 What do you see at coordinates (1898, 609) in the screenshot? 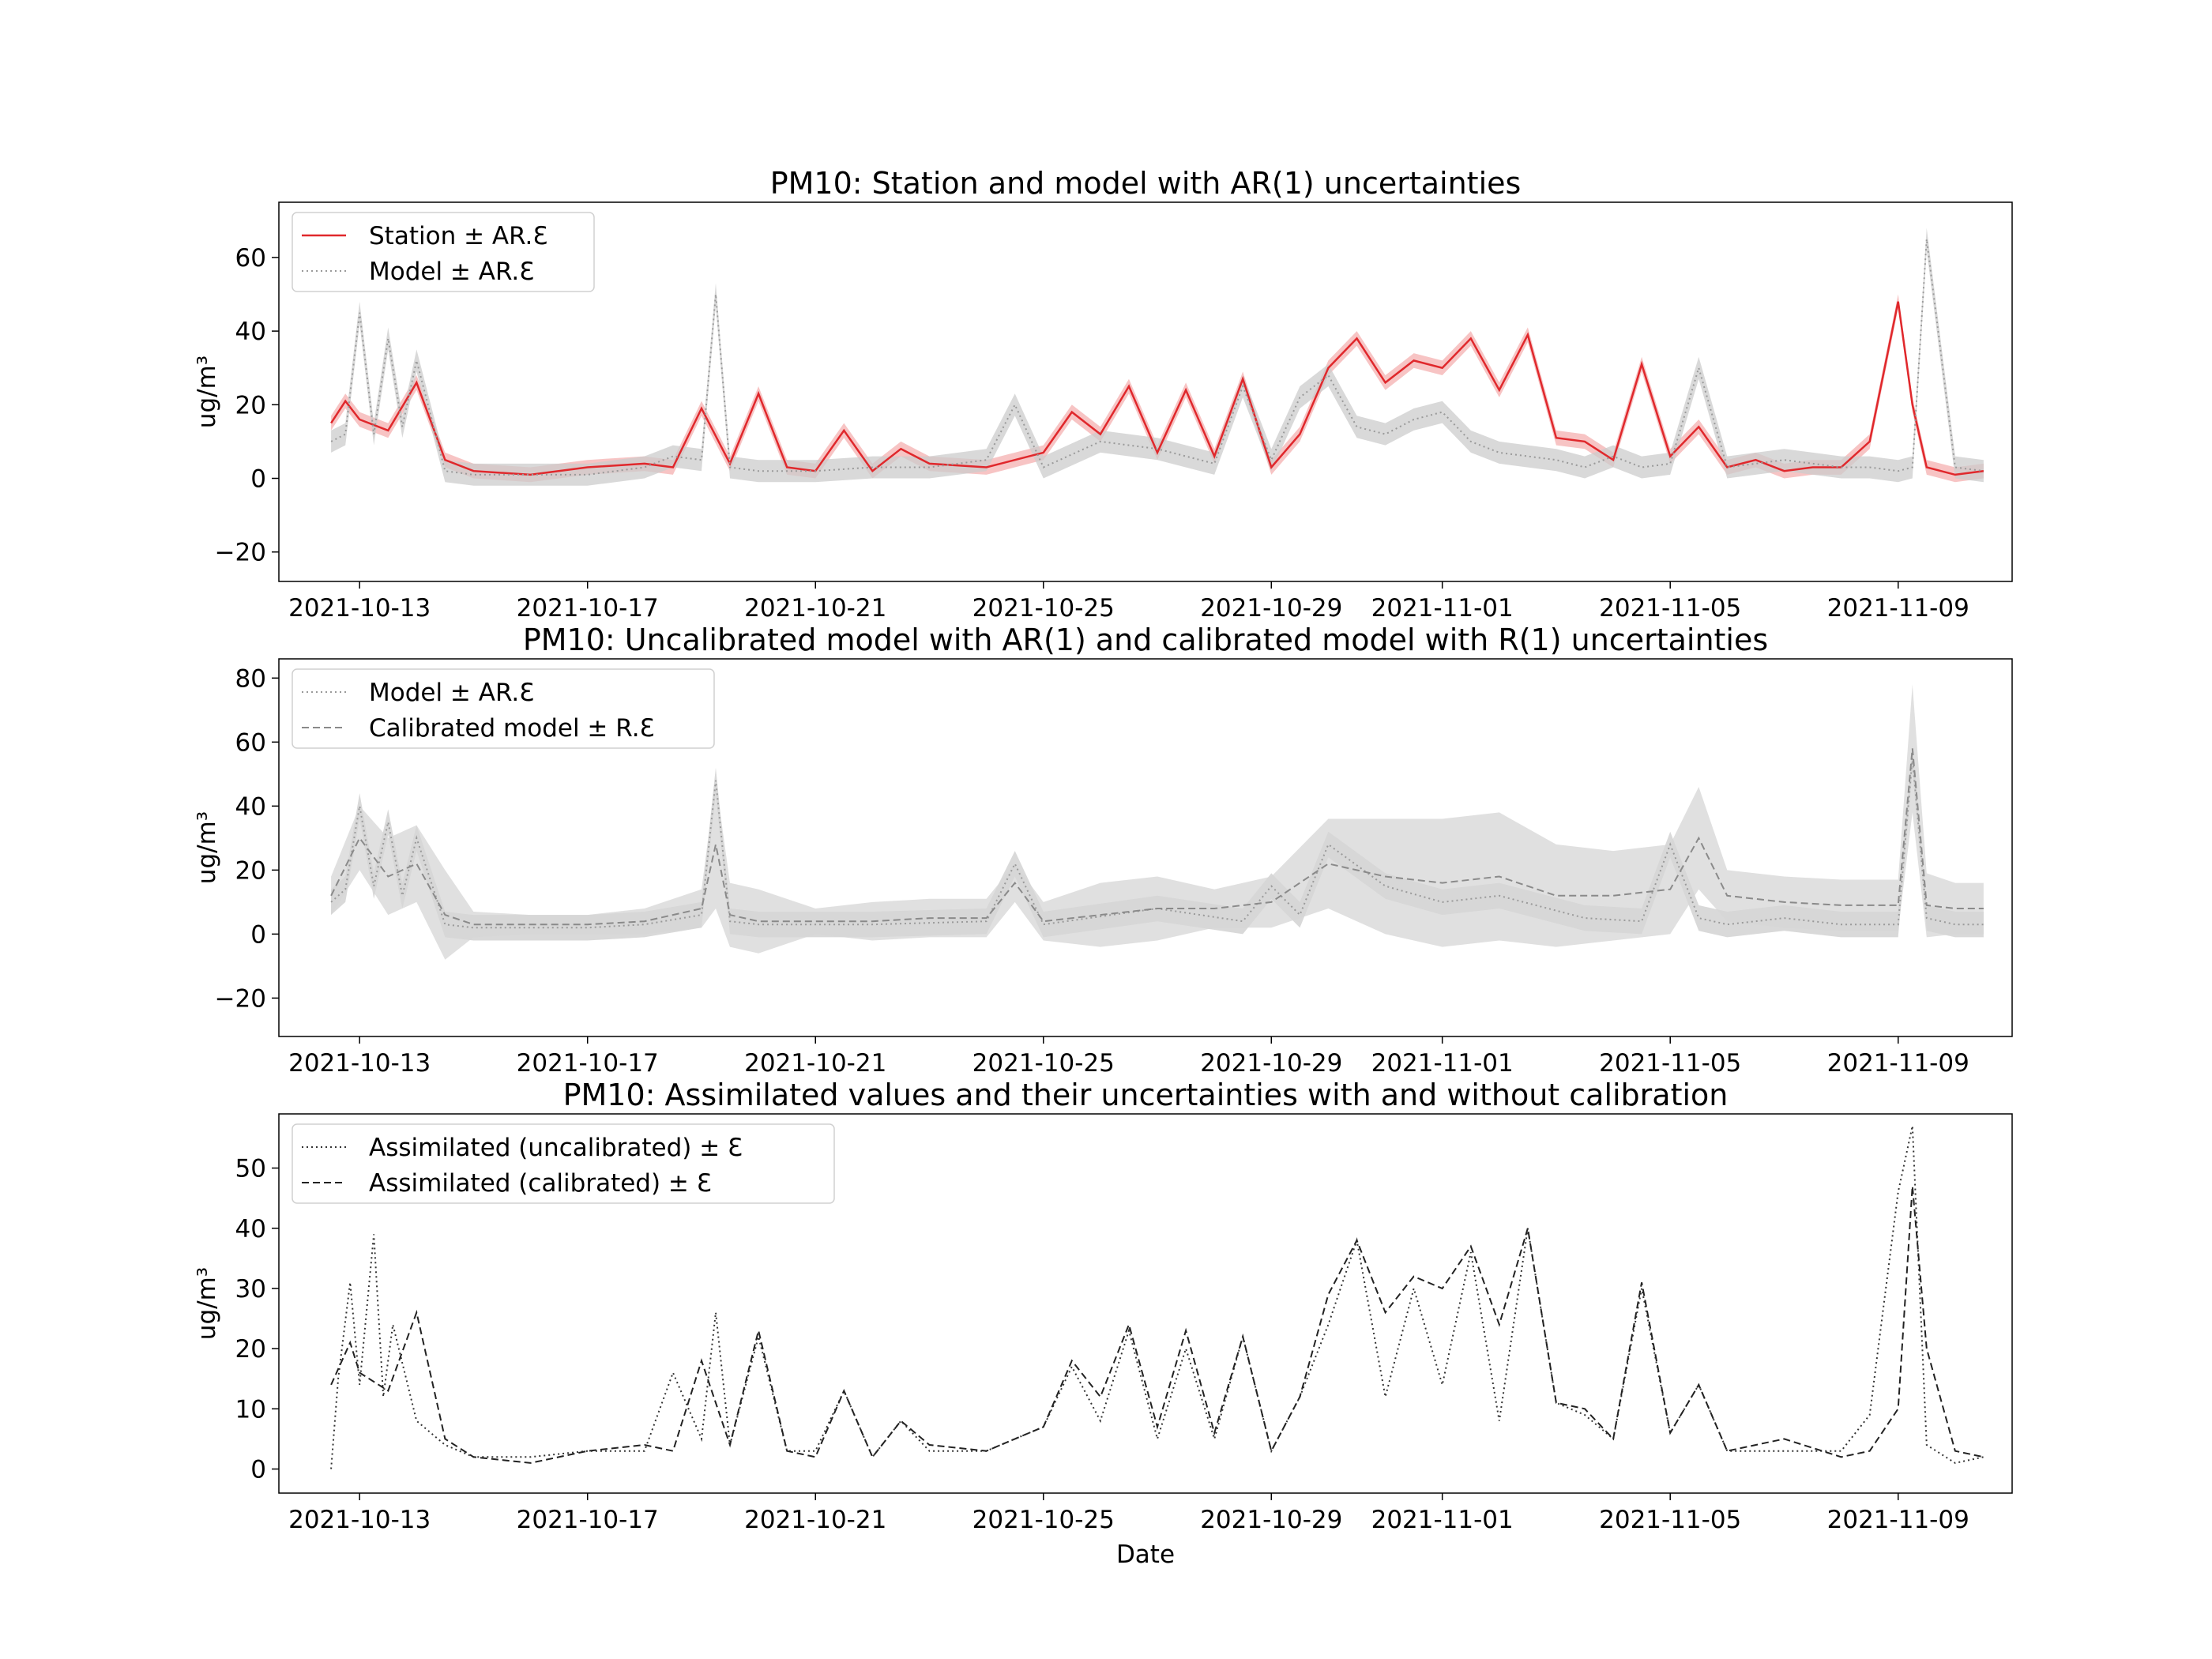
I see `panel-1-xtick-label: 2021-11-09` at bounding box center [1898, 609].